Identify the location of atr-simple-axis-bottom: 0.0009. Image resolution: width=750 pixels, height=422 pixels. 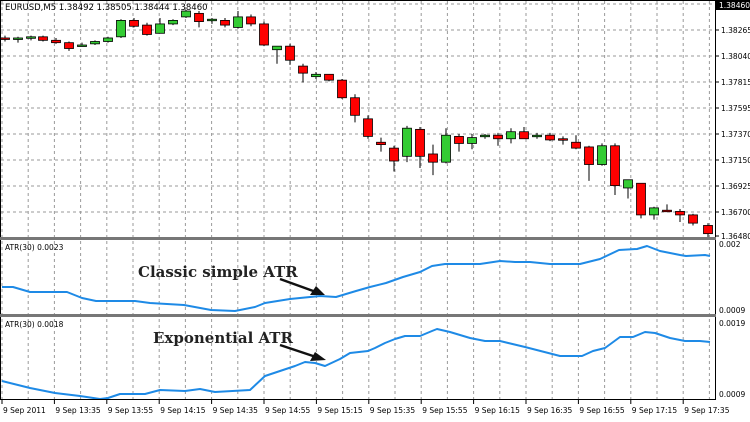
(732, 310).